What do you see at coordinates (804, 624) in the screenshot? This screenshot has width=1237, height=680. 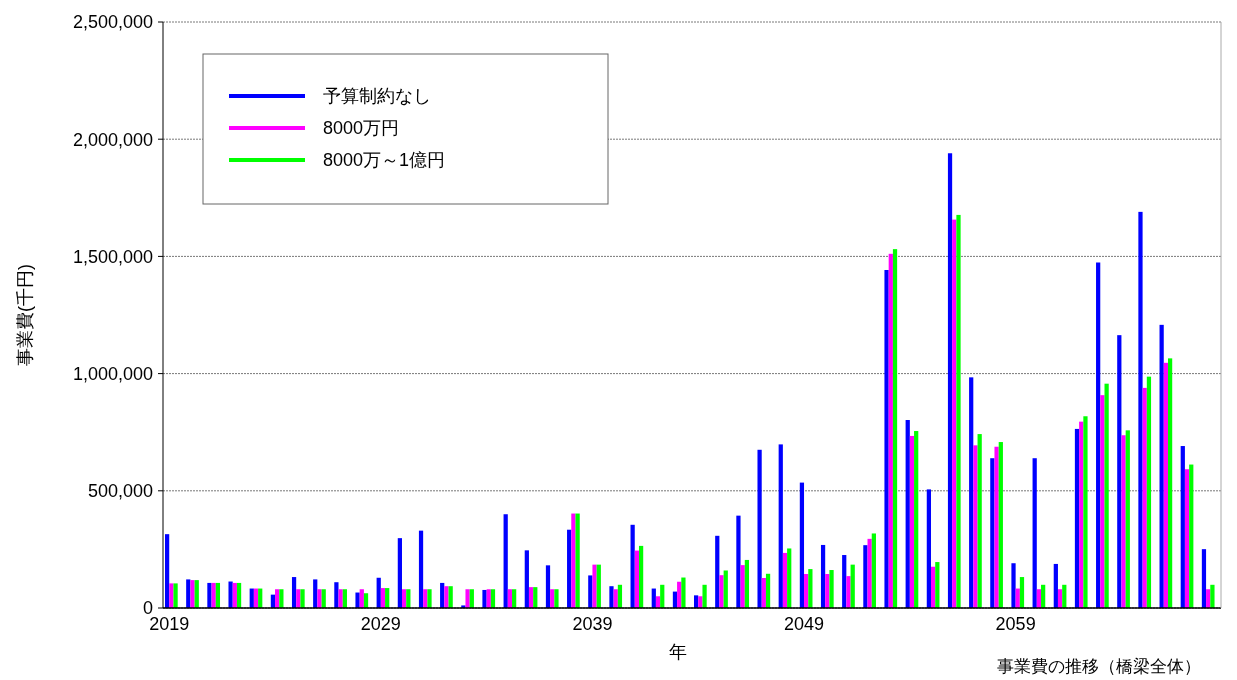 I see `x-tick-label: 2049` at bounding box center [804, 624].